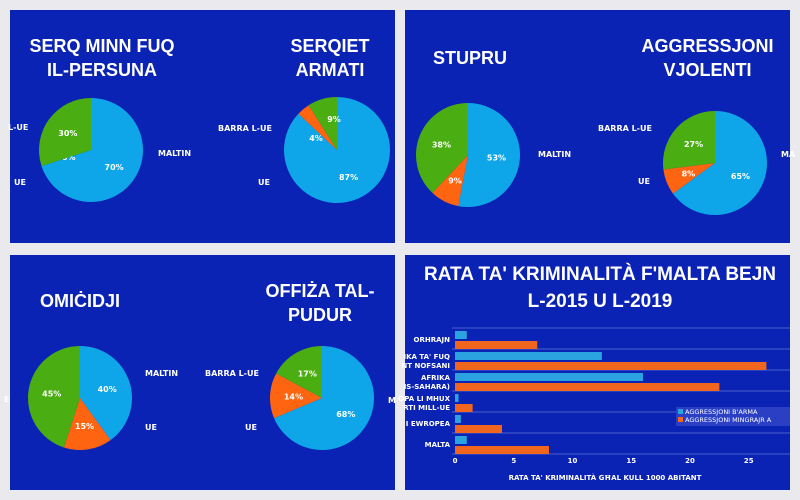 Image resolution: width=800 pixels, height=500 pixels. I want to click on pie-percent-label: 38%, so click(441, 144).